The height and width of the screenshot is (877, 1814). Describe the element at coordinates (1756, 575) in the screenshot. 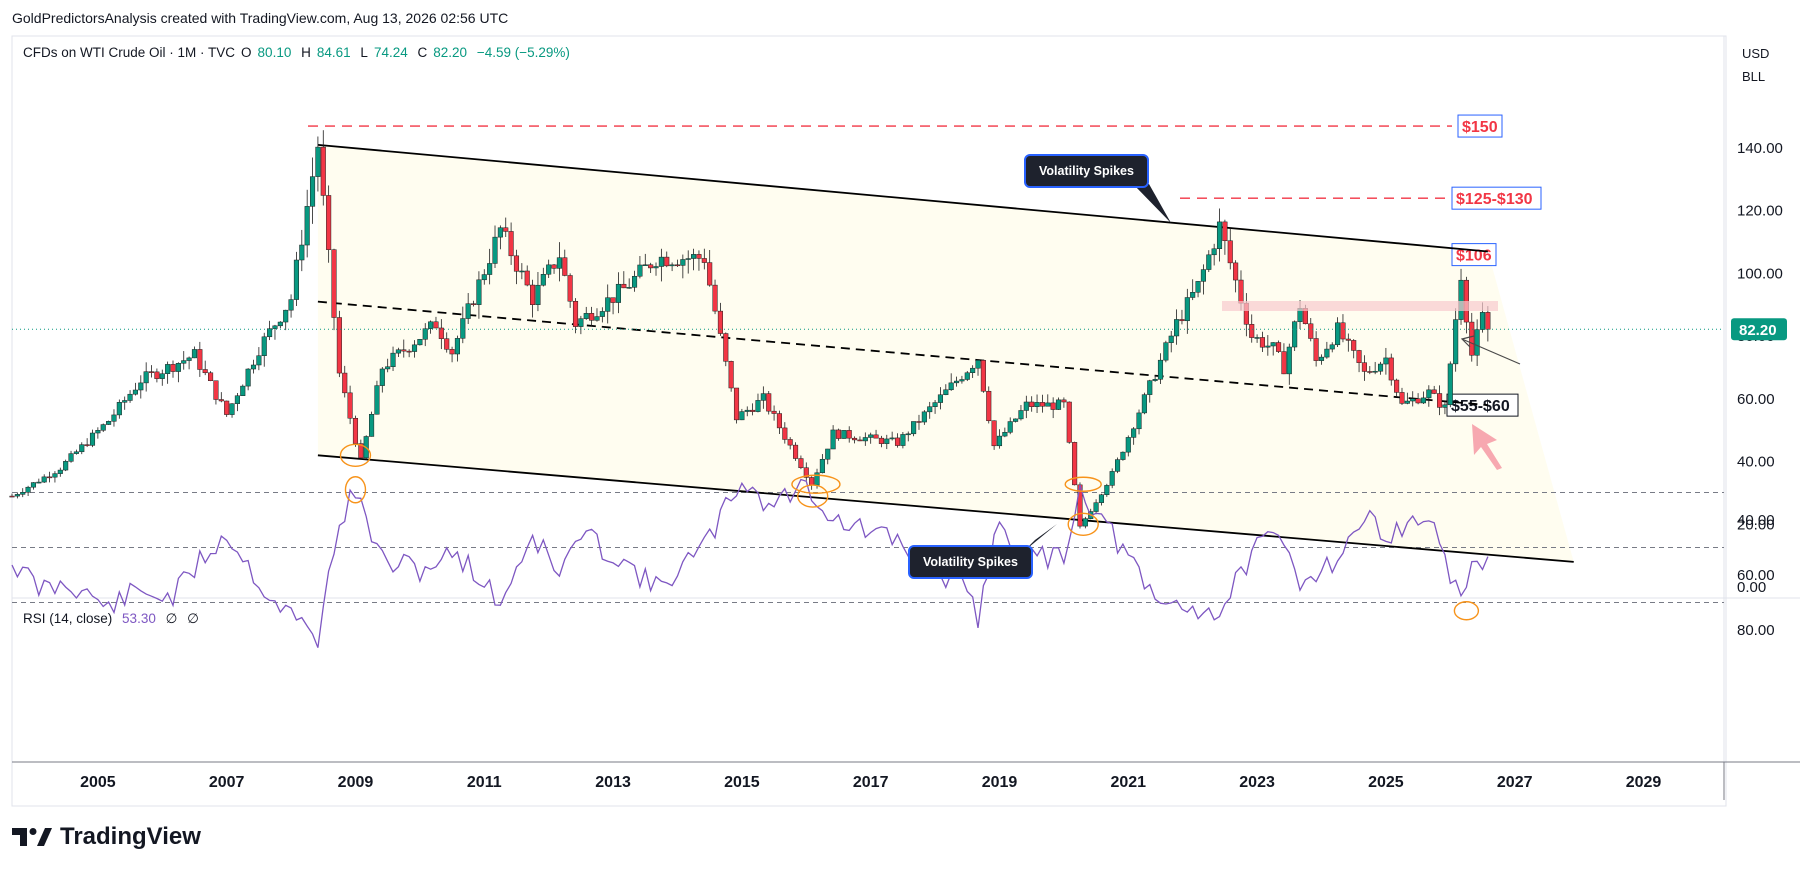

I see `rsi-tick-60: 60.00` at that location.